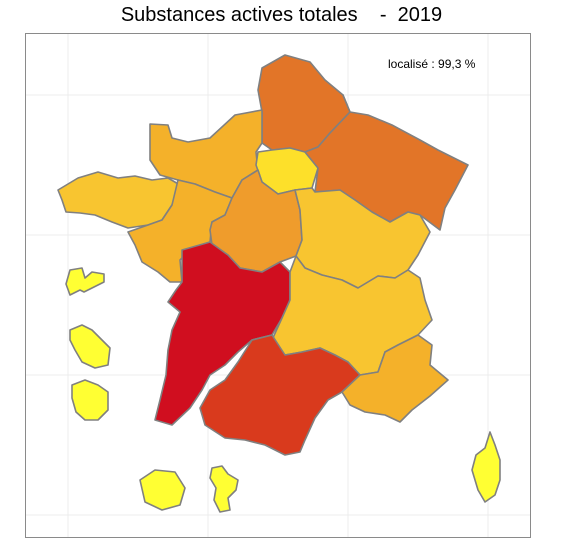 This screenshot has height=550, width=563. I want to click on region-guadeloupe, so click(85, 281).